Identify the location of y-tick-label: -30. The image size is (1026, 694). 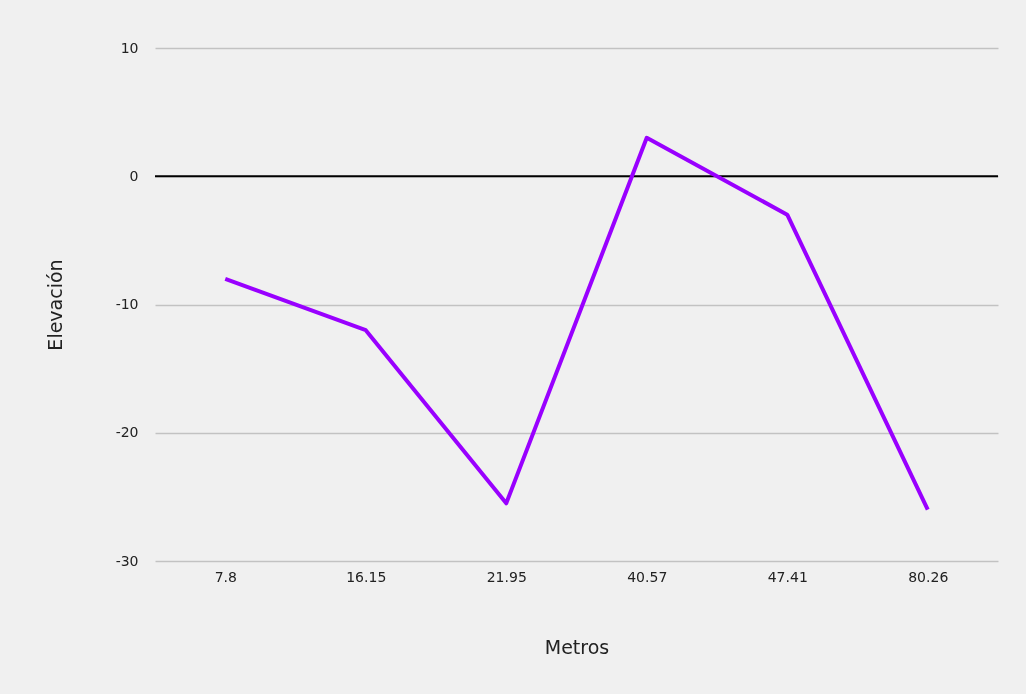
(127, 560).